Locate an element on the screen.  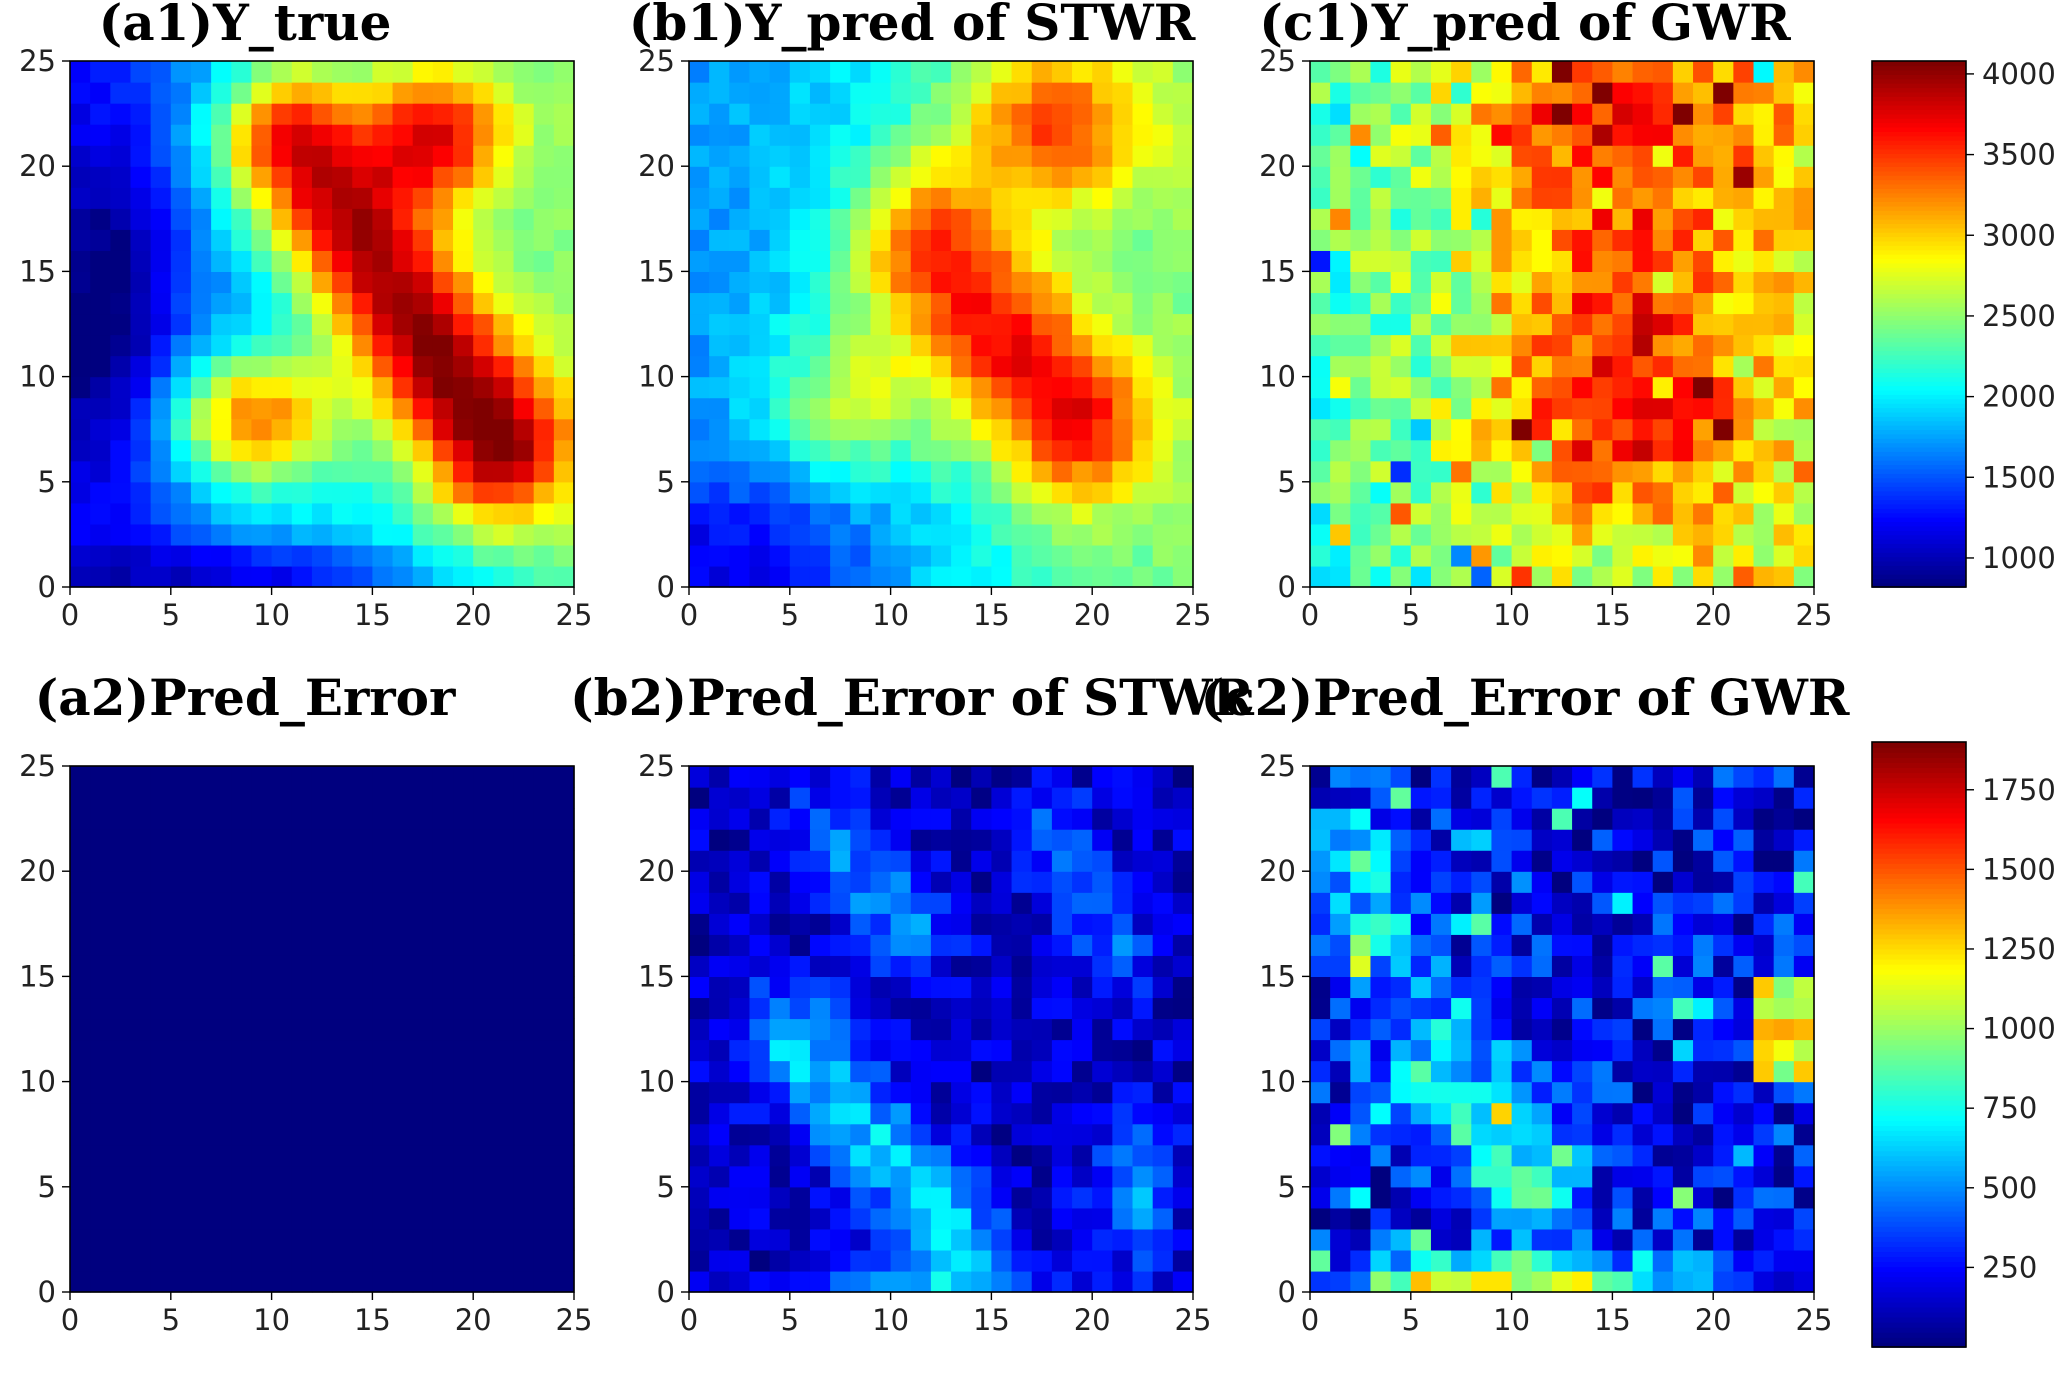
colorbar-tick-label: 500 is located at coordinates (2009, 1188).